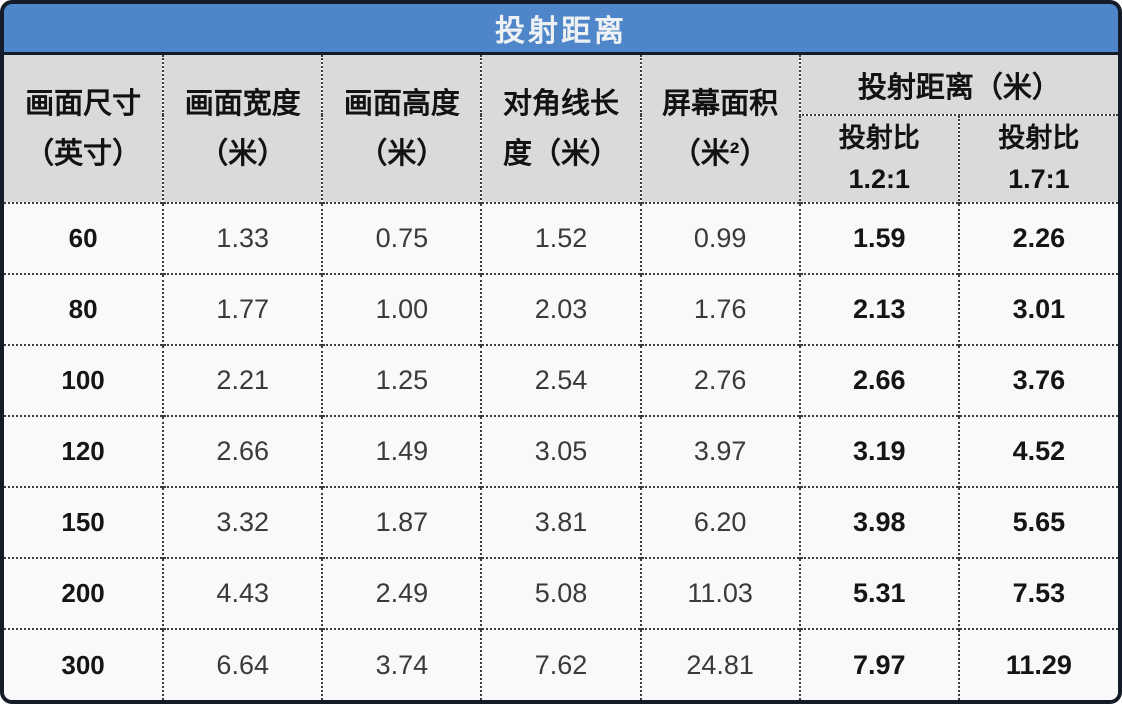 The width and height of the screenshot is (1122, 704). I want to click on col-header-screen-size: 画面尺寸 （英寸）, so click(84, 129).